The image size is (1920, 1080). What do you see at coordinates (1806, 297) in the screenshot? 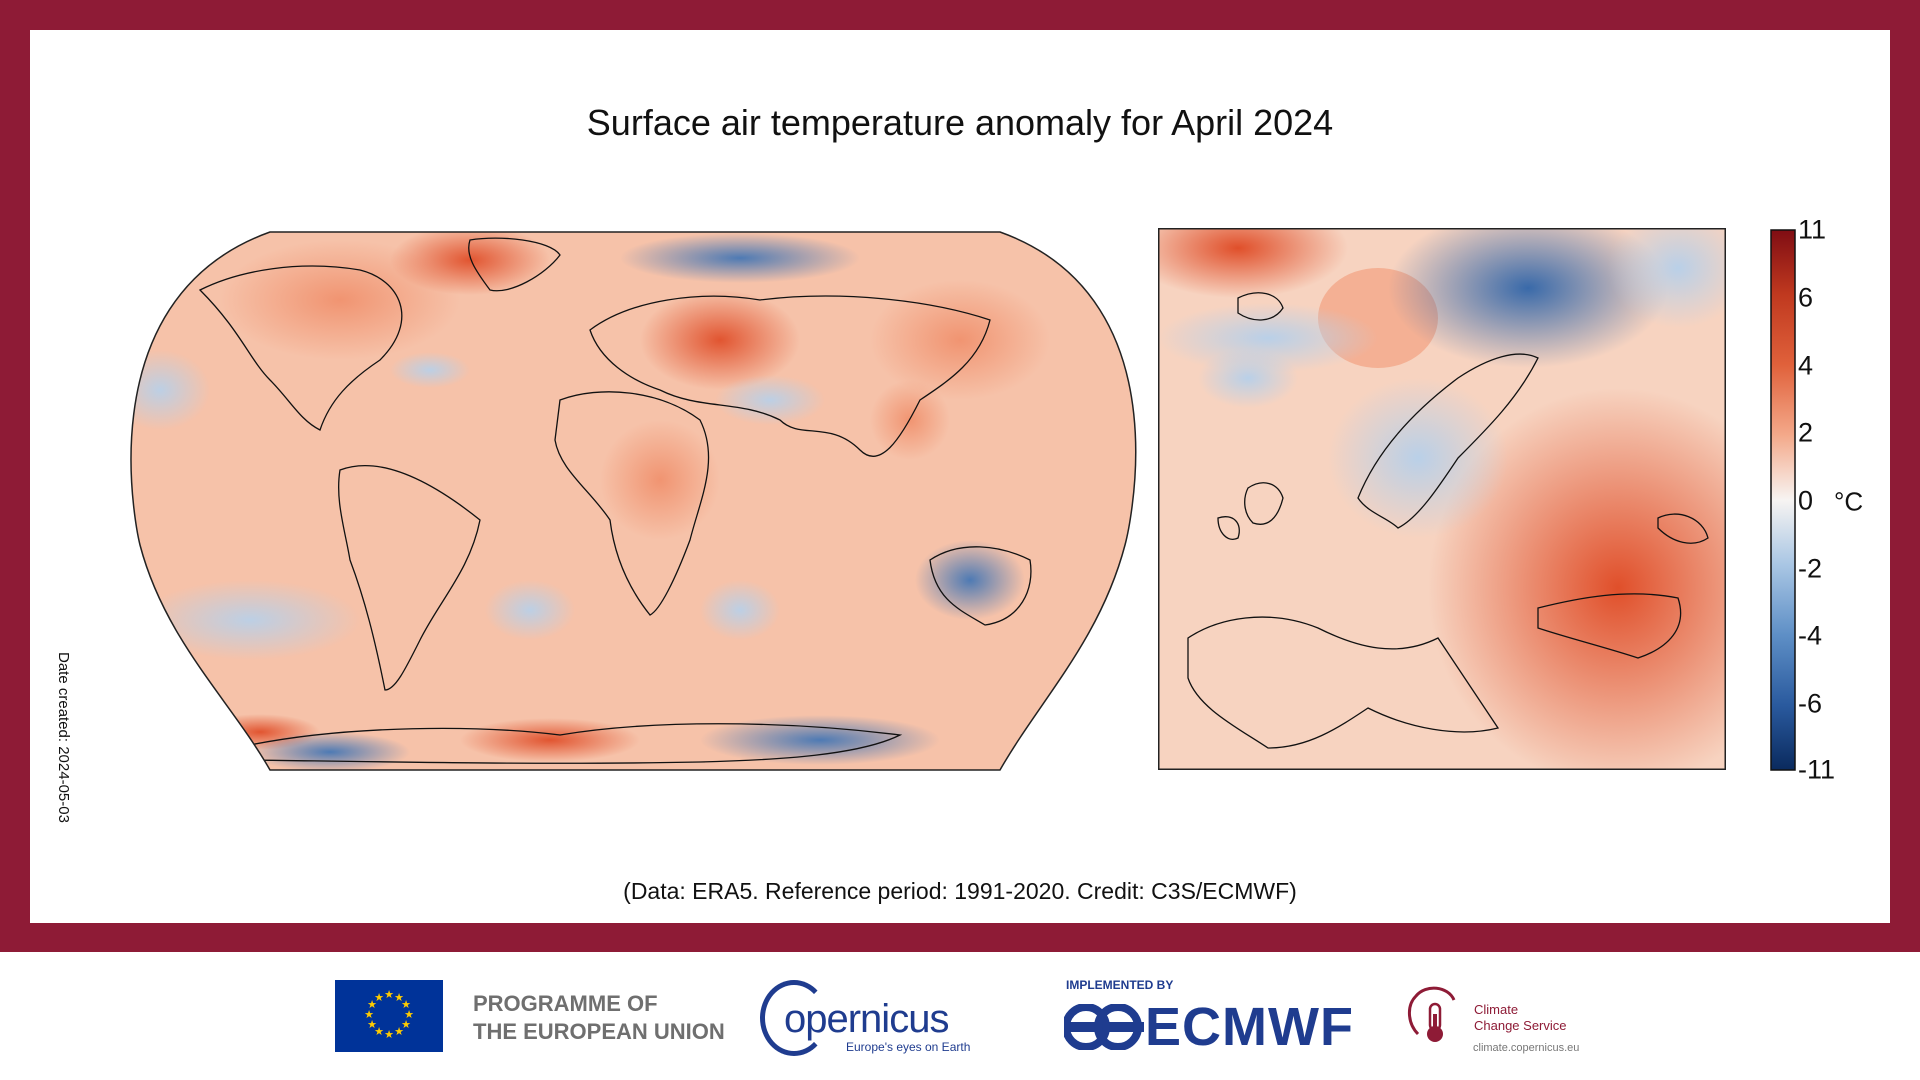
I see `colorbar-tick: 6` at bounding box center [1806, 297].